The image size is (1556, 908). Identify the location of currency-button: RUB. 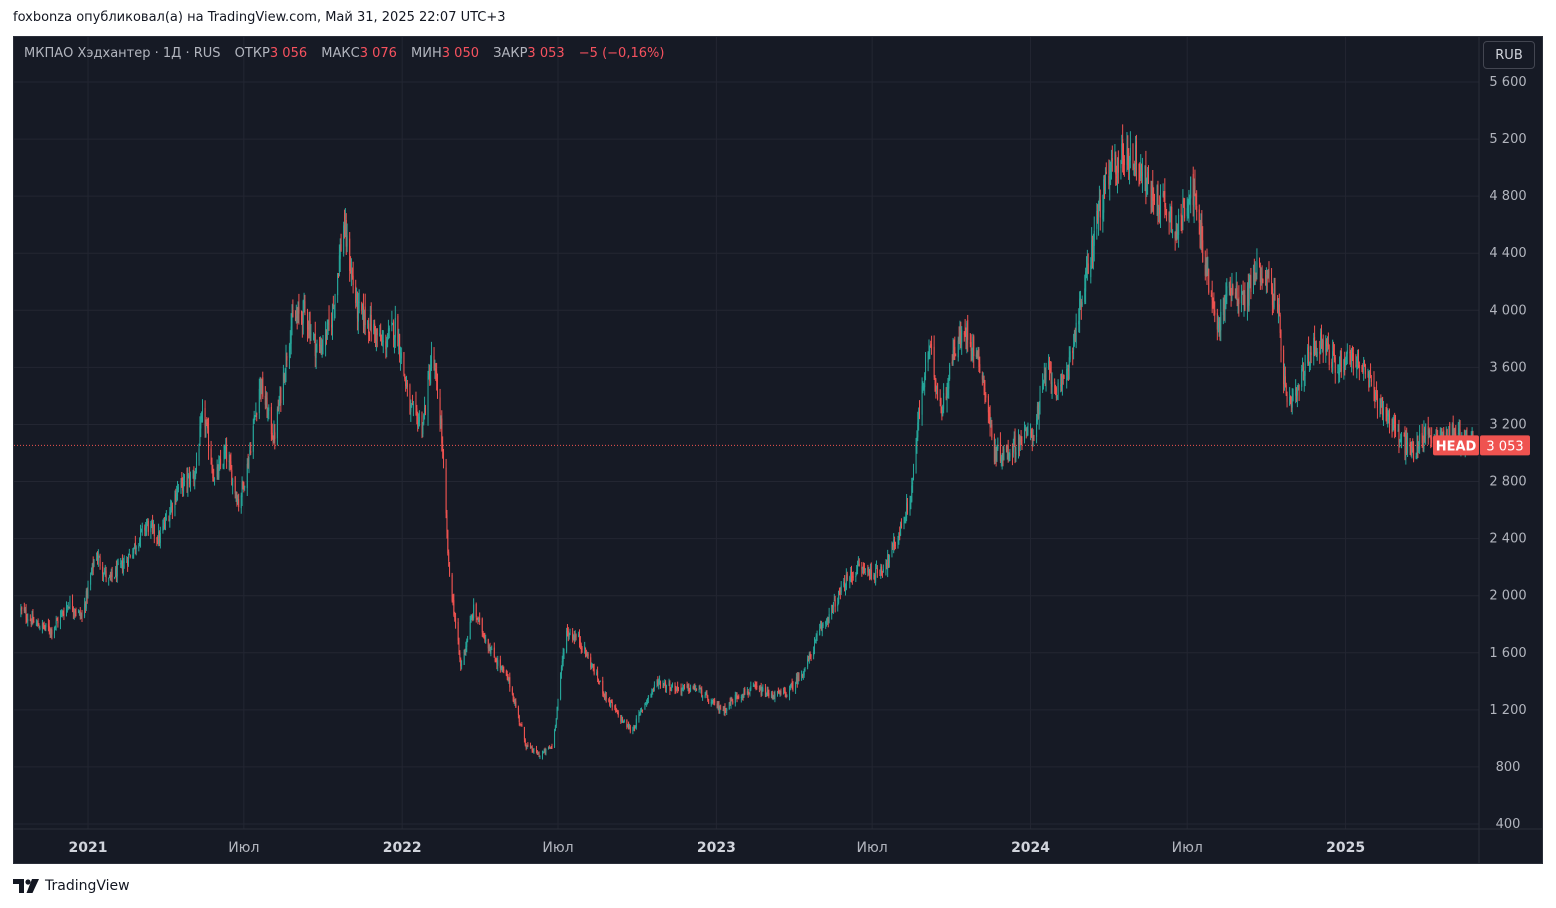
(1509, 55).